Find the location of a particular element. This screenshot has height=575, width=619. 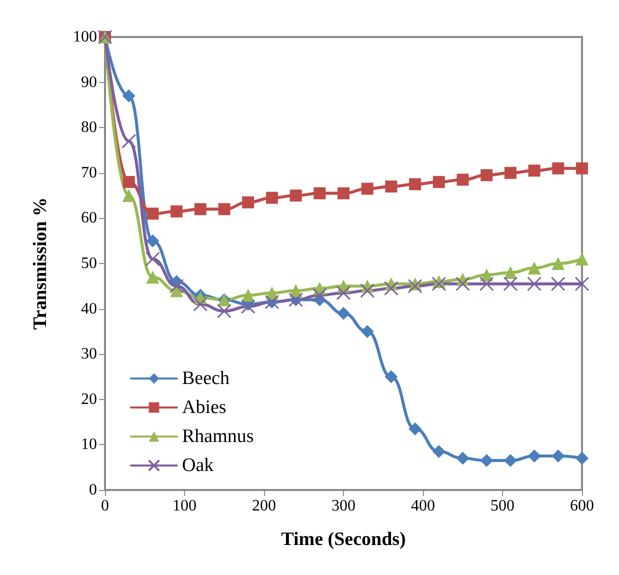

y-tick-label: 70 is located at coordinates (89, 173).